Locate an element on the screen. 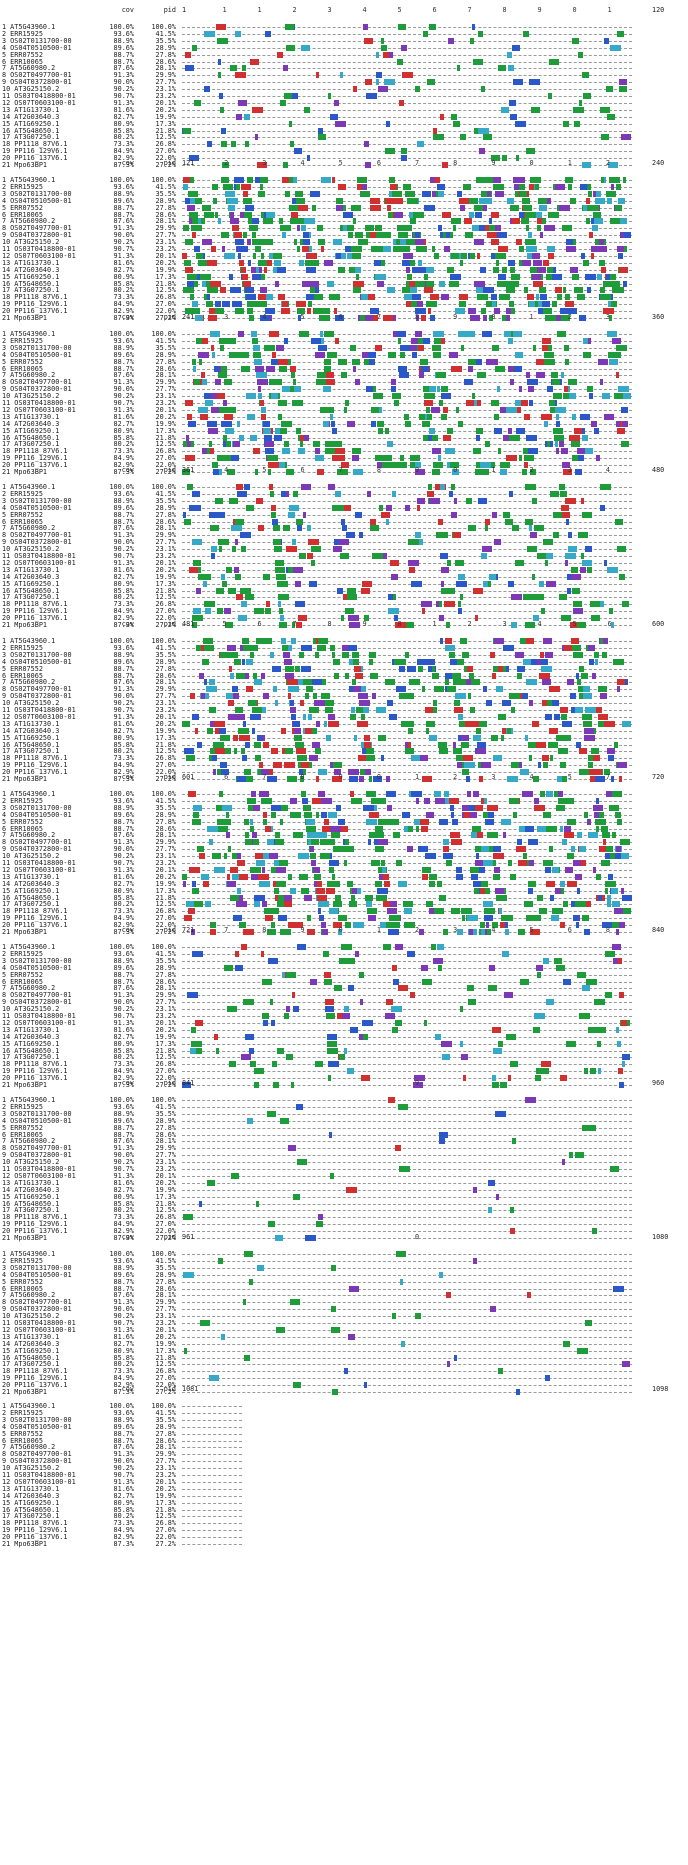 This screenshot has width=688, height=1865. ruler-tick-label: 0 is located at coordinates (417, 1237).